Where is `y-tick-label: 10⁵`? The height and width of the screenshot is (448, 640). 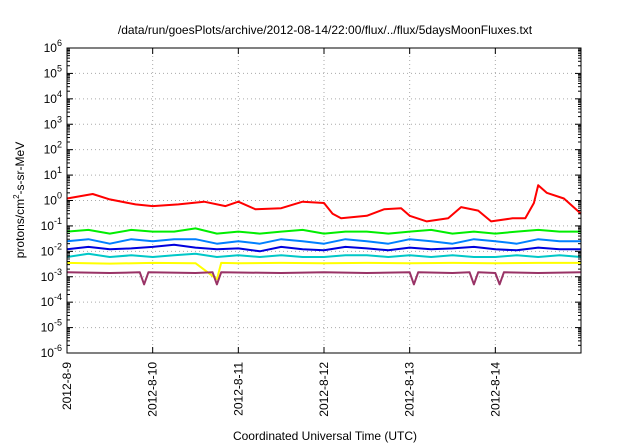
y-tick-label: 10⁵ is located at coordinates (53, 71).